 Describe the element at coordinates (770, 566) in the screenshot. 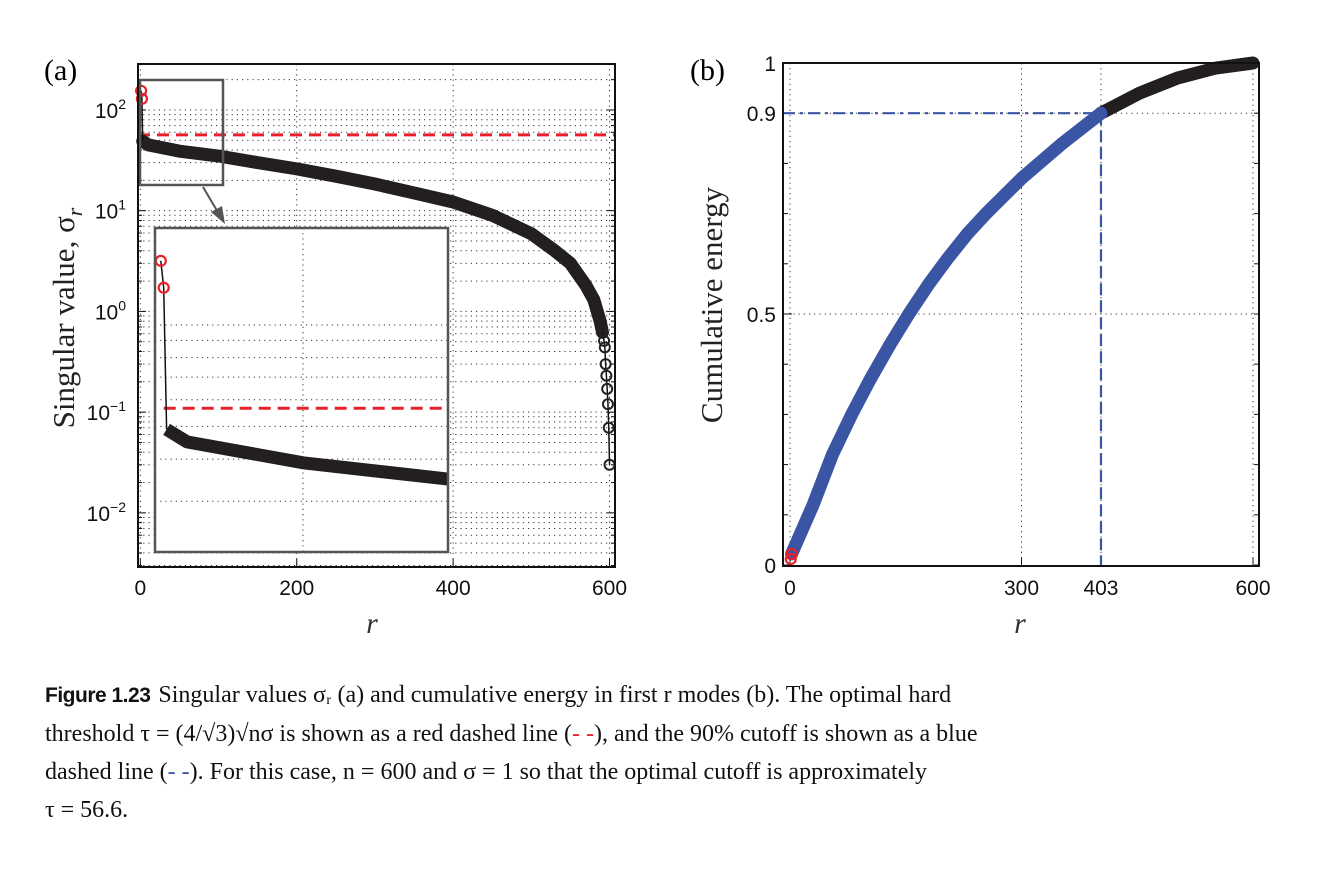

I see `y-tick-label: 0` at that location.